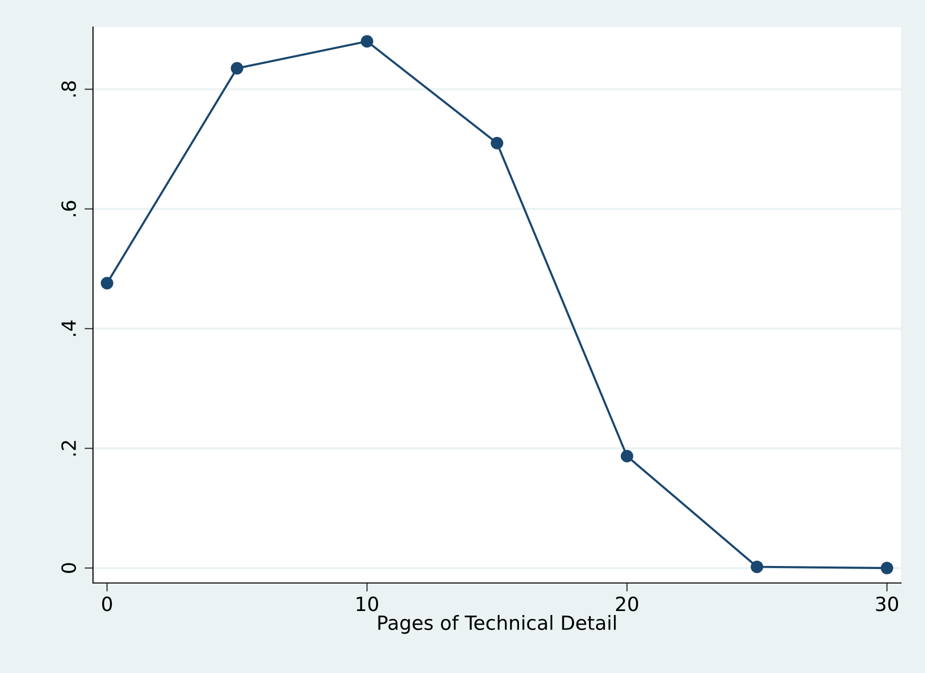 The image size is (925, 673). What do you see at coordinates (627, 604) in the screenshot?
I see `x-tick-label: 20` at bounding box center [627, 604].